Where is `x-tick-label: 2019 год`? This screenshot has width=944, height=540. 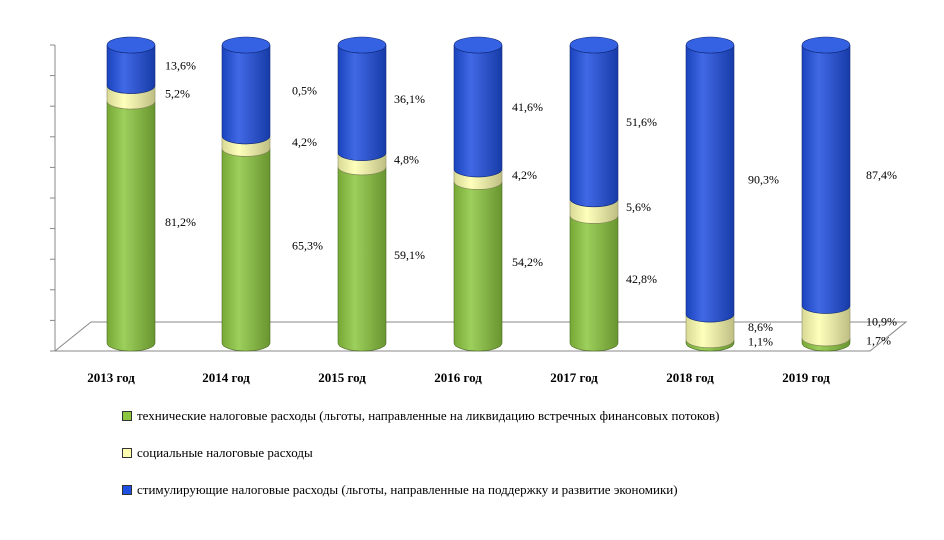
x-tick-label: 2019 год is located at coordinates (806, 377).